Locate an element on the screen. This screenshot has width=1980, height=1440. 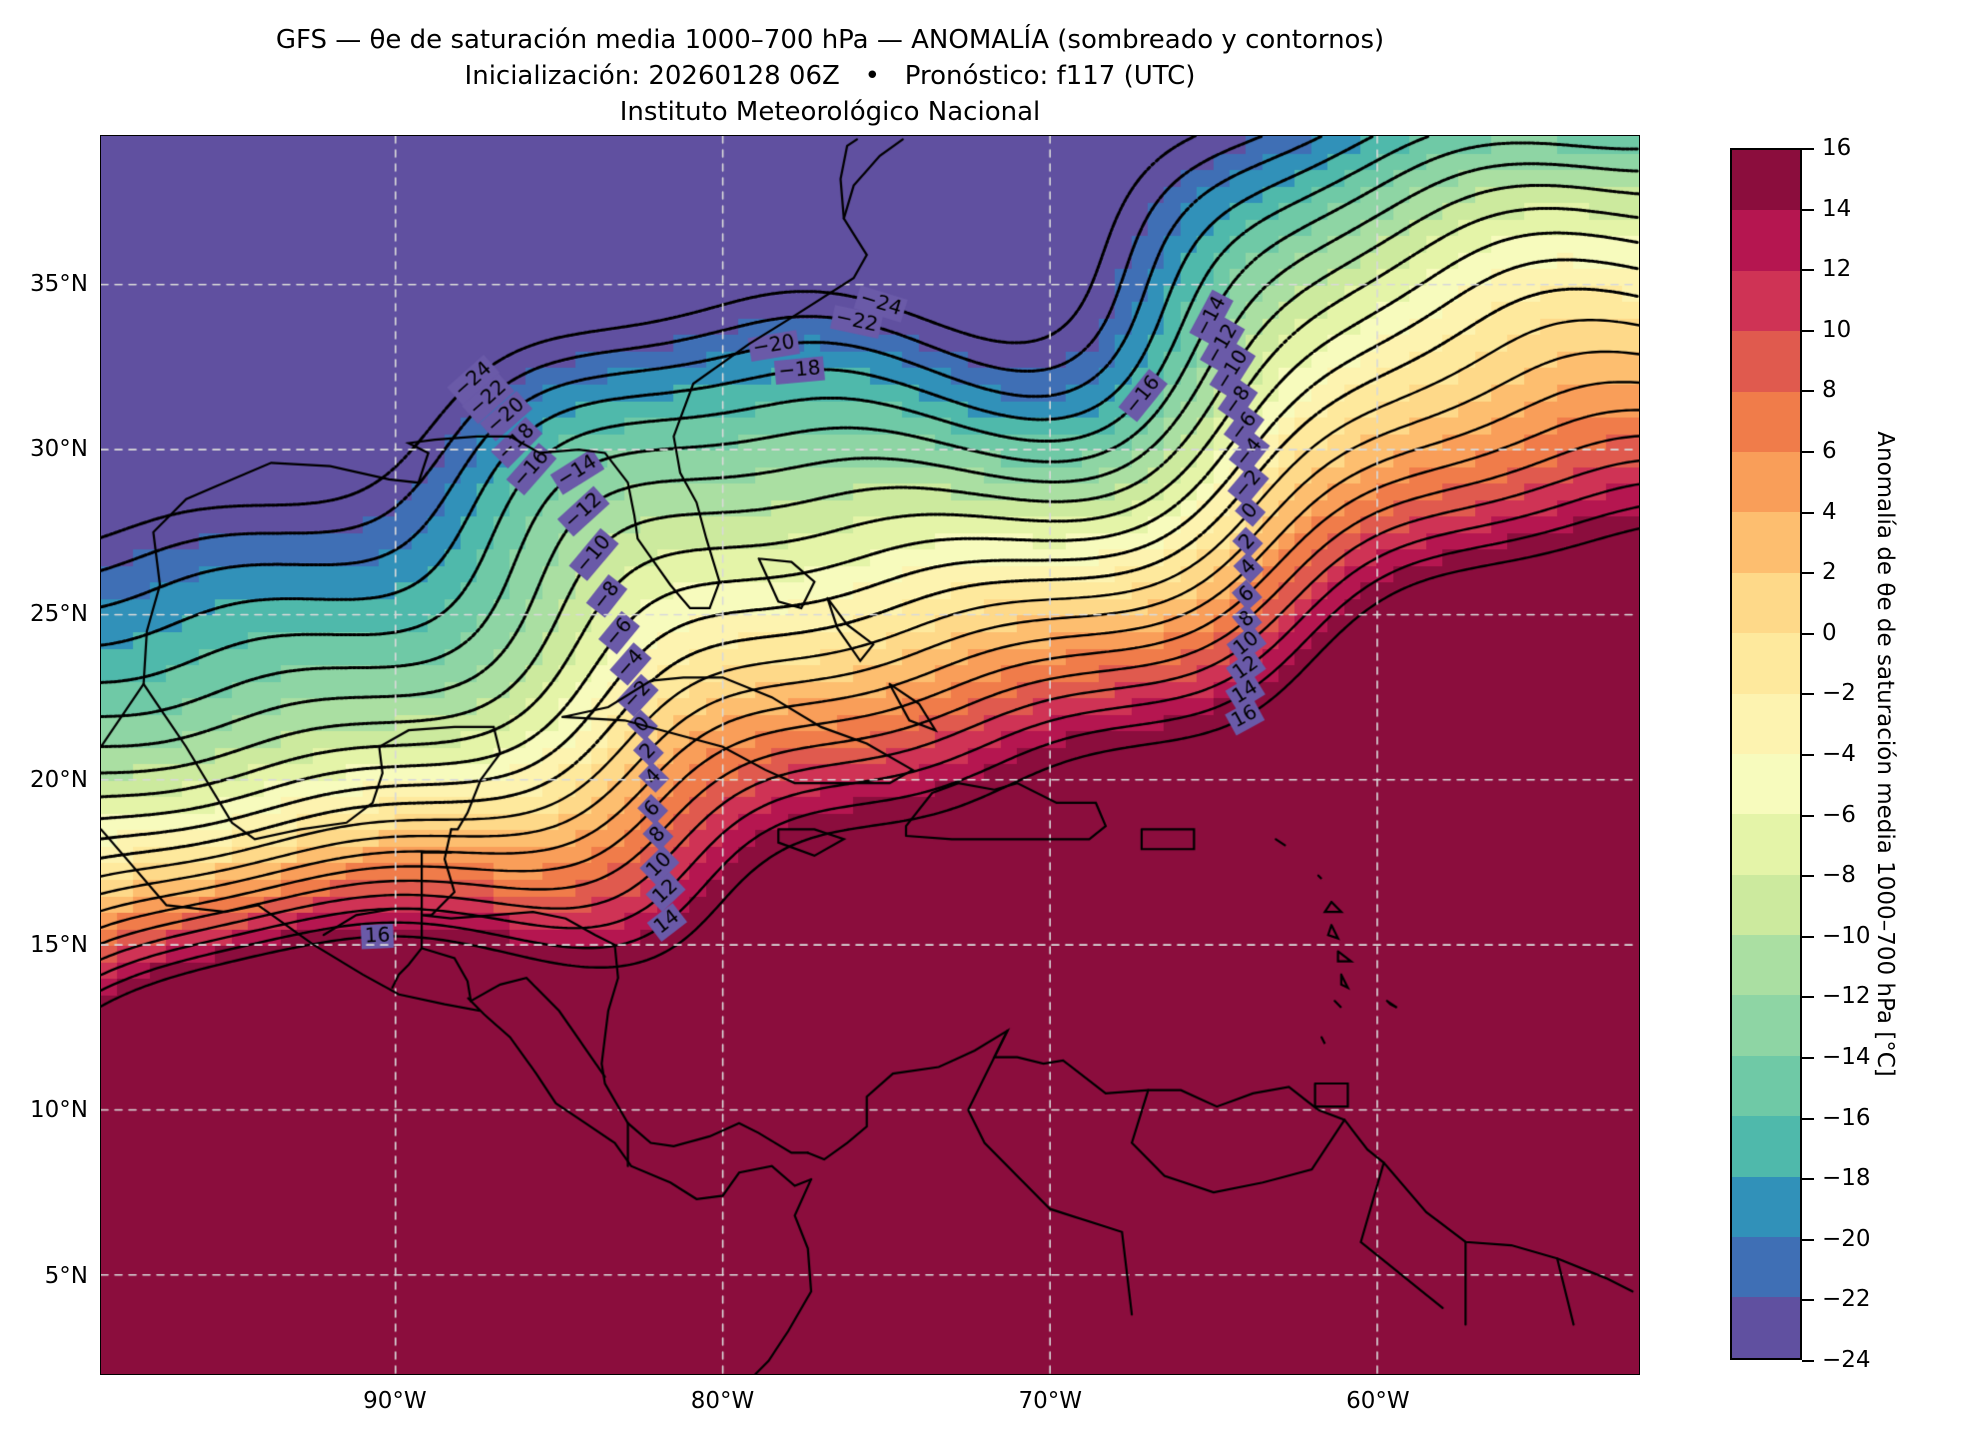
colorbar-tick-label: −20 is located at coordinates (1846, 1238).